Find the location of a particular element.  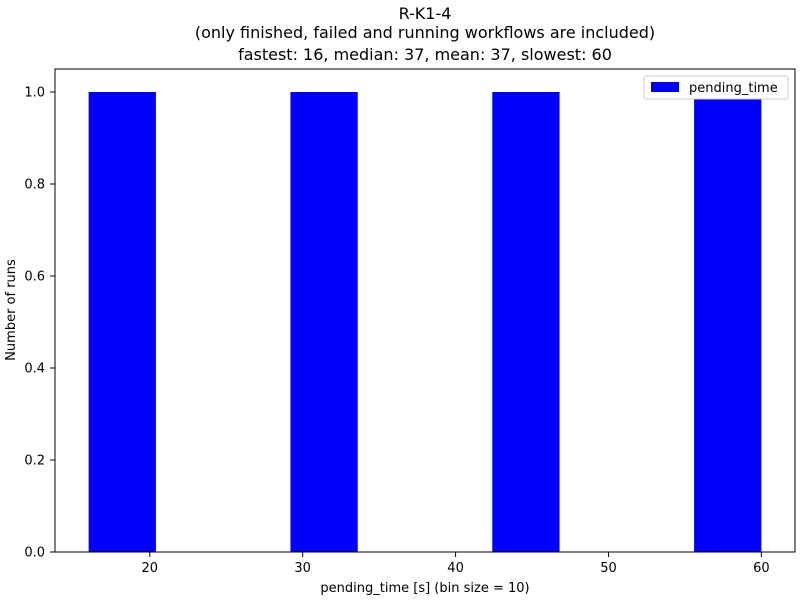

x-tick-label: 50 is located at coordinates (608, 568).